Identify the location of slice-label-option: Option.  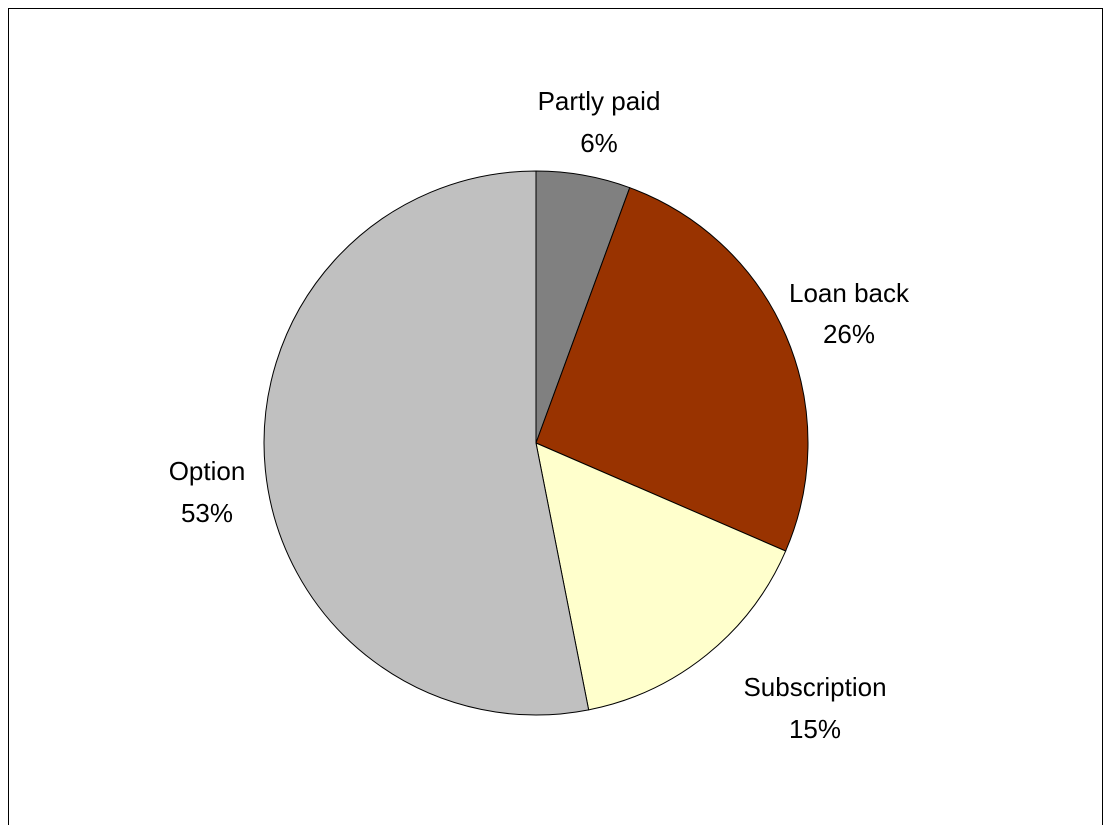
(207, 471).